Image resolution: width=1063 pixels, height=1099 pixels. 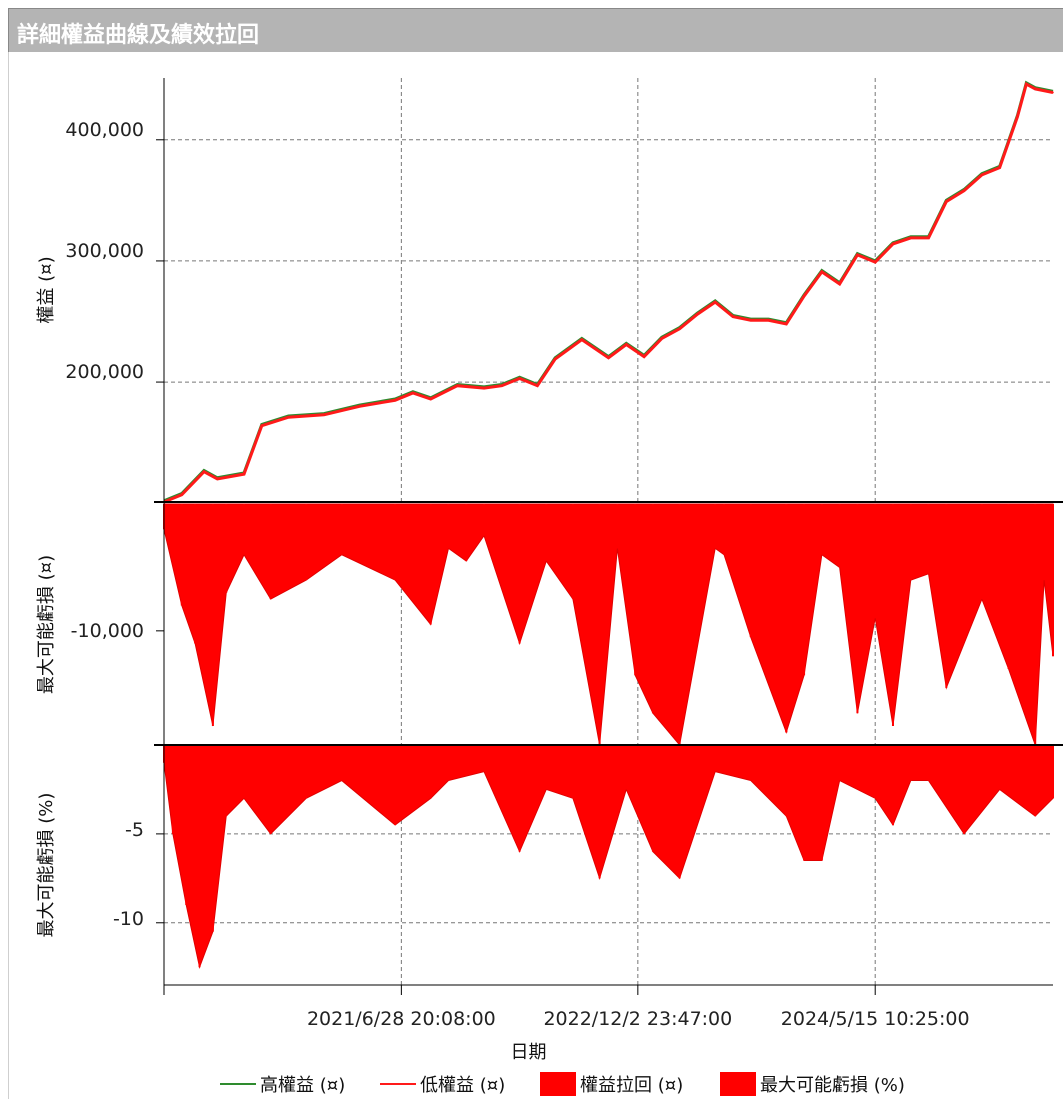 I want to click on legend-swatch-red-box, so click(x=558, y=1084).